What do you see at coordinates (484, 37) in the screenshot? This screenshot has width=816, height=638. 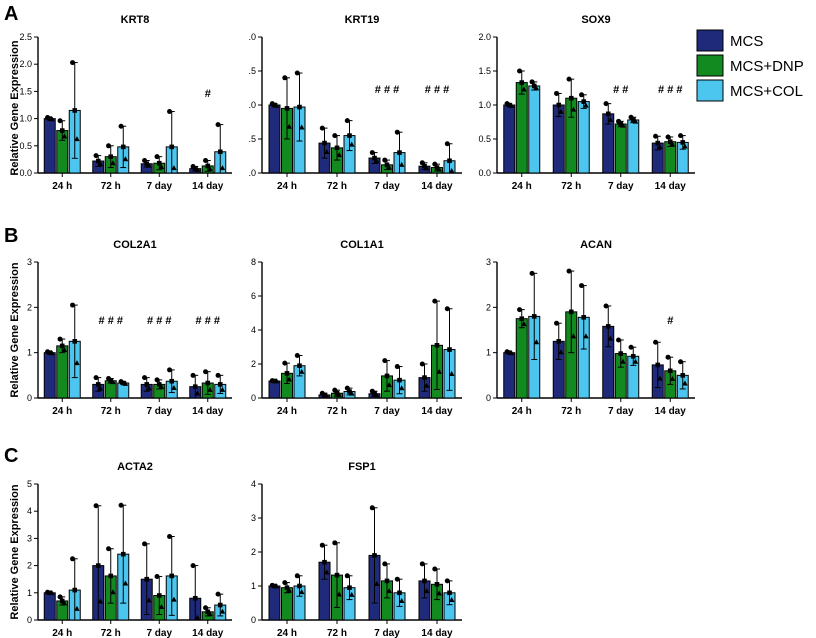 I see `y-tick-label-sox9: 2.0` at bounding box center [484, 37].